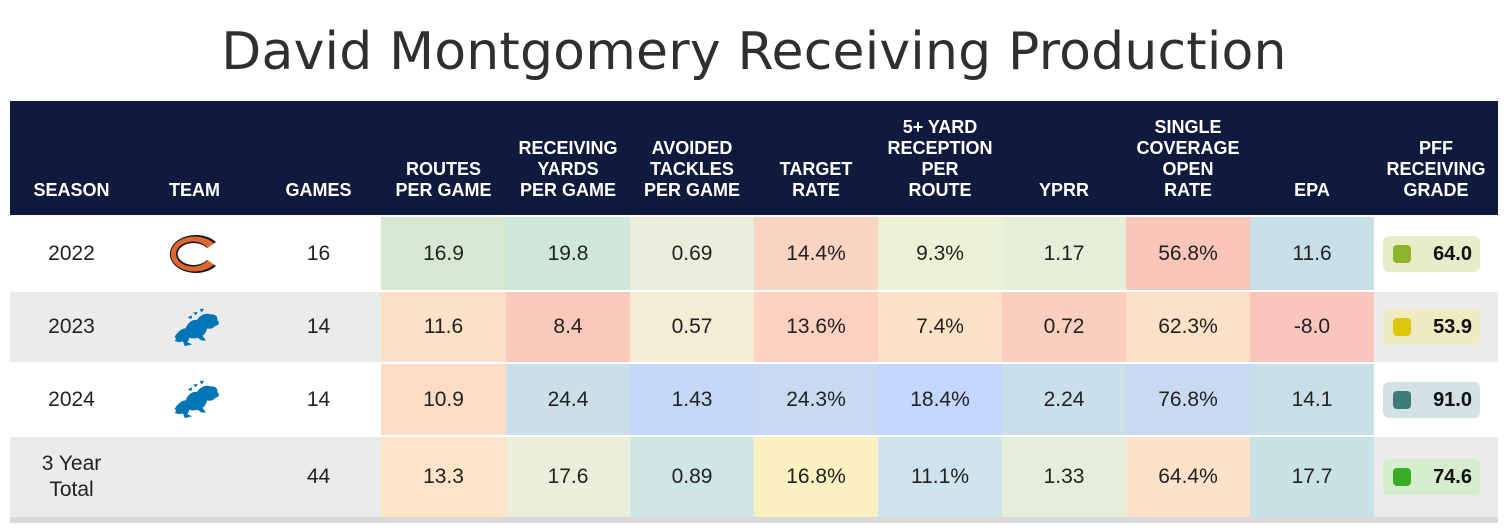 Image resolution: width=1508 pixels, height=528 pixels. What do you see at coordinates (940, 477) in the screenshot?
I see `stat-cell-five-plus-yard-reception-per-route: 11.1%` at bounding box center [940, 477].